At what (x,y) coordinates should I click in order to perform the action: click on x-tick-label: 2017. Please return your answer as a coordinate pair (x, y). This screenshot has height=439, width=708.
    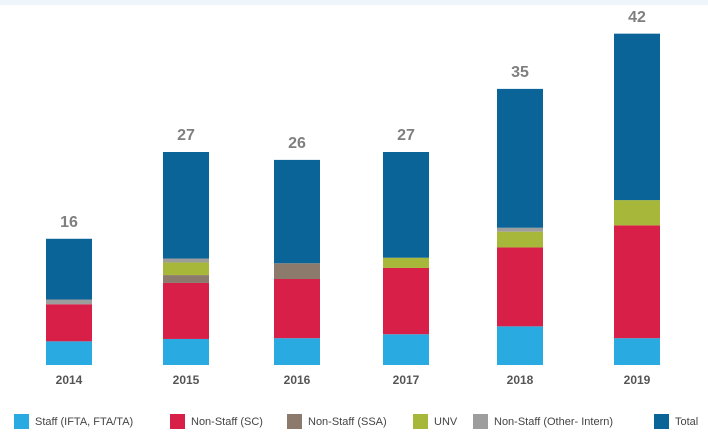
    Looking at the image, I should click on (406, 380).